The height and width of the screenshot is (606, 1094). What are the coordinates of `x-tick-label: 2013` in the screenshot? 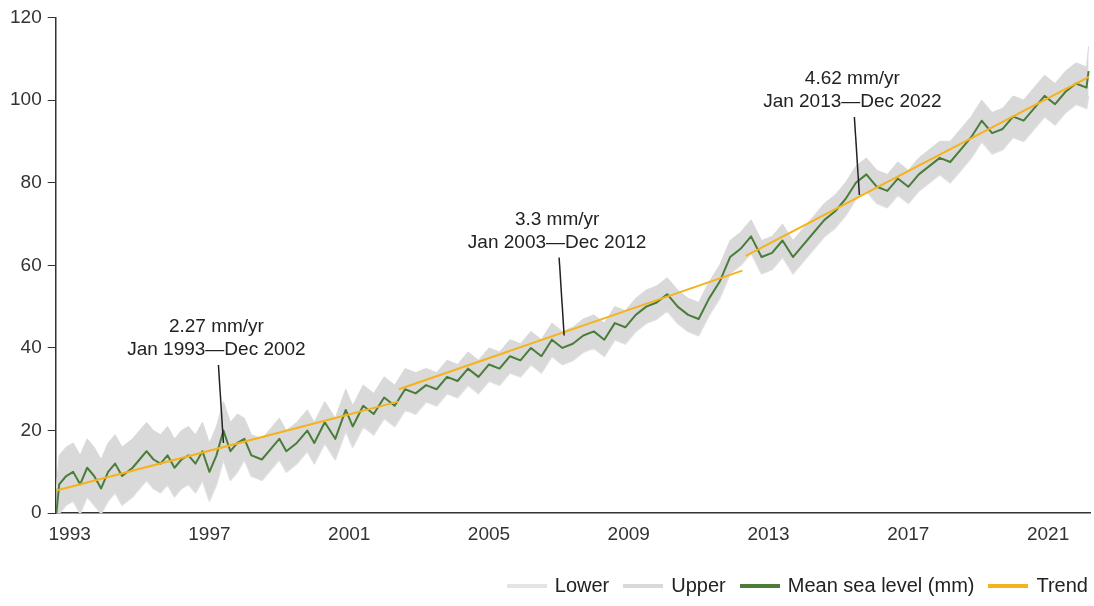 It's located at (768, 533).